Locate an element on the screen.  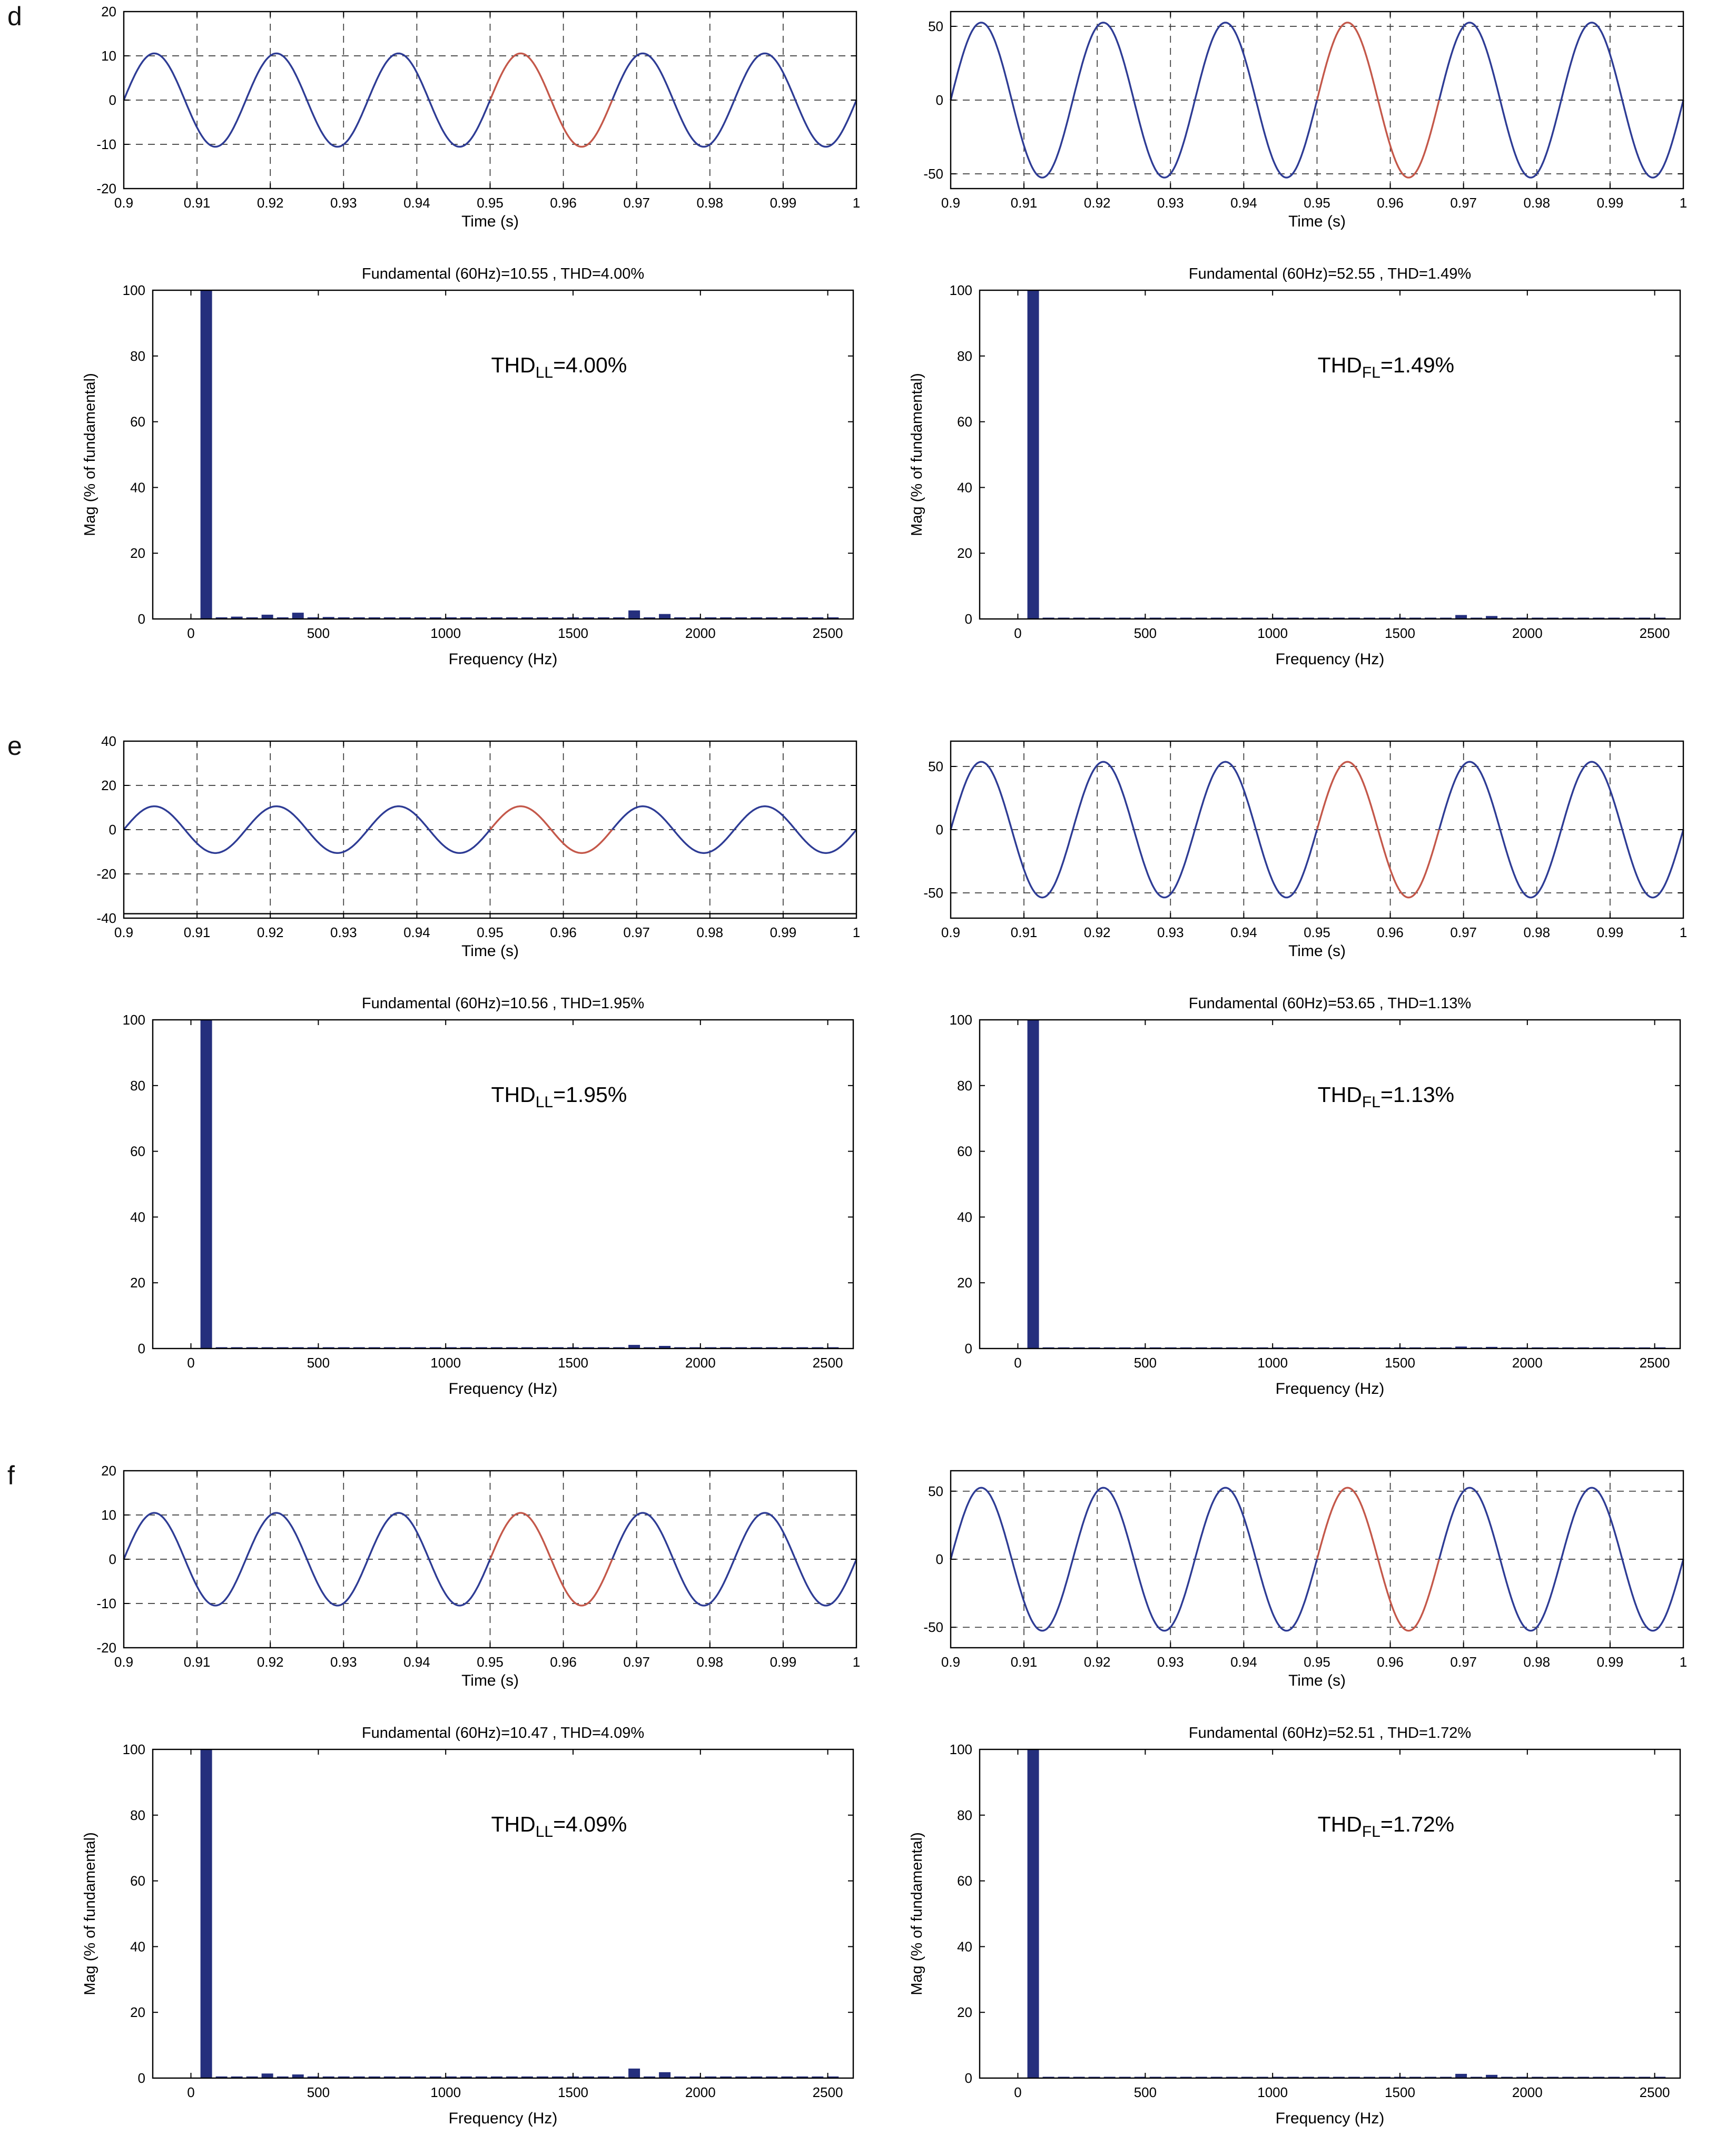
chart-title: Fundamental (60Hz)=10.55 , THD=4.00% is located at coordinates (503, 273).